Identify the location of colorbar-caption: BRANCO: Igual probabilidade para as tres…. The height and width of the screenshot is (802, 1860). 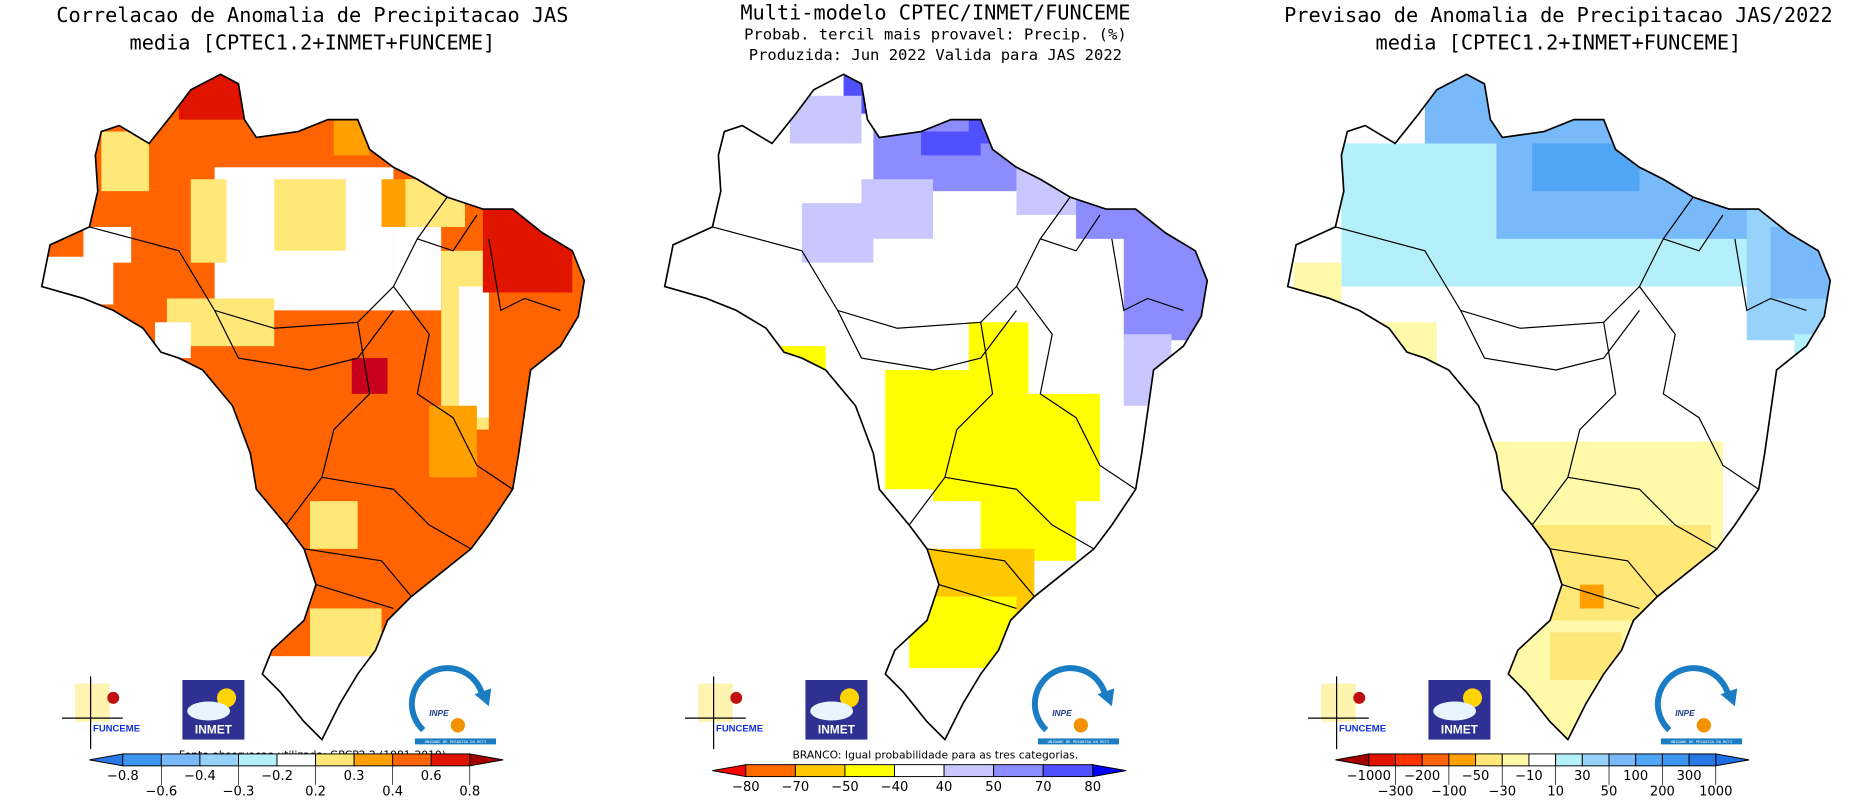
(935, 755).